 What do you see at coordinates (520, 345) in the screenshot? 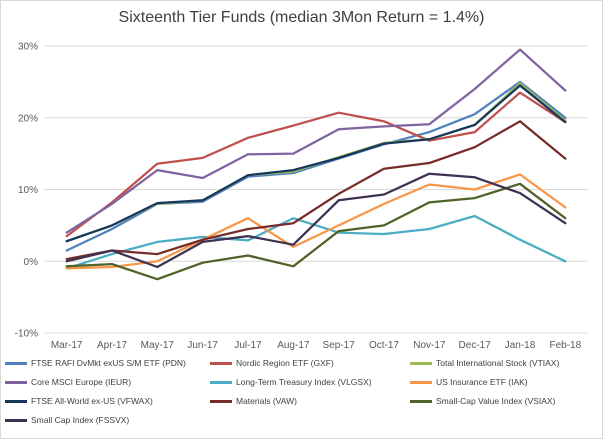
I see `x-tick-label: Jan-18` at bounding box center [520, 345].